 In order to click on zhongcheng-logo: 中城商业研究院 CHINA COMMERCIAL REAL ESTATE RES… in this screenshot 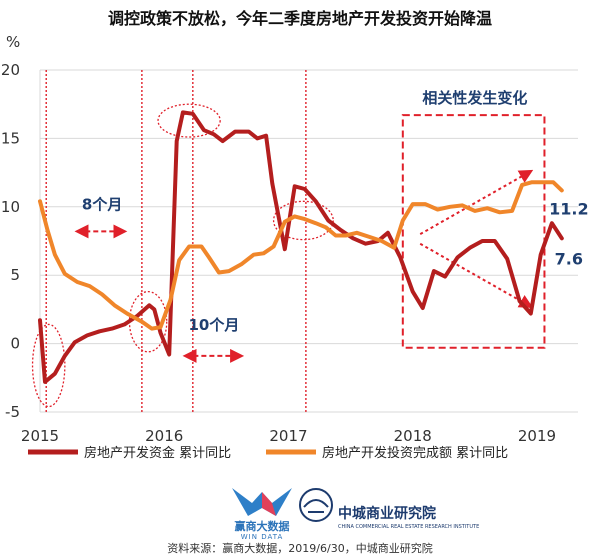, I will do `click(389, 509)`.